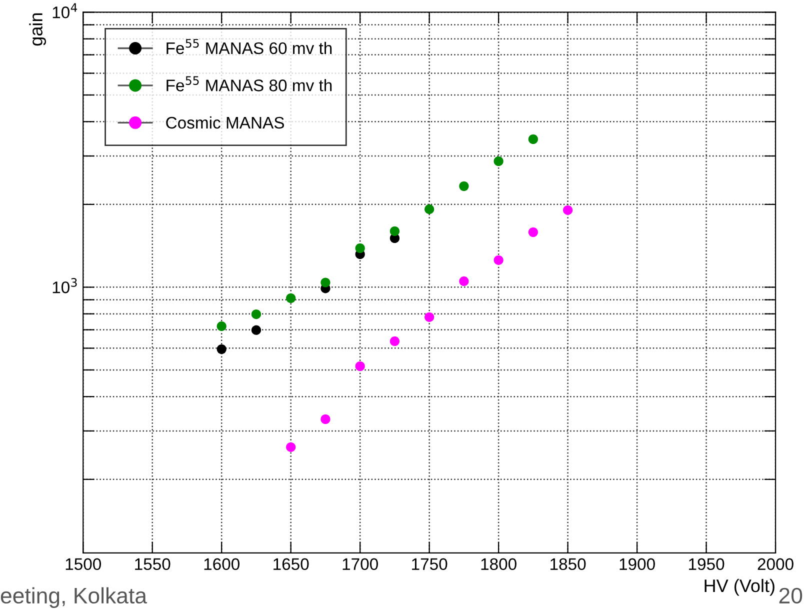 The width and height of the screenshot is (807, 611). Describe the element at coordinates (498, 564) in the screenshot. I see `x-tick-label: 1800` at that location.